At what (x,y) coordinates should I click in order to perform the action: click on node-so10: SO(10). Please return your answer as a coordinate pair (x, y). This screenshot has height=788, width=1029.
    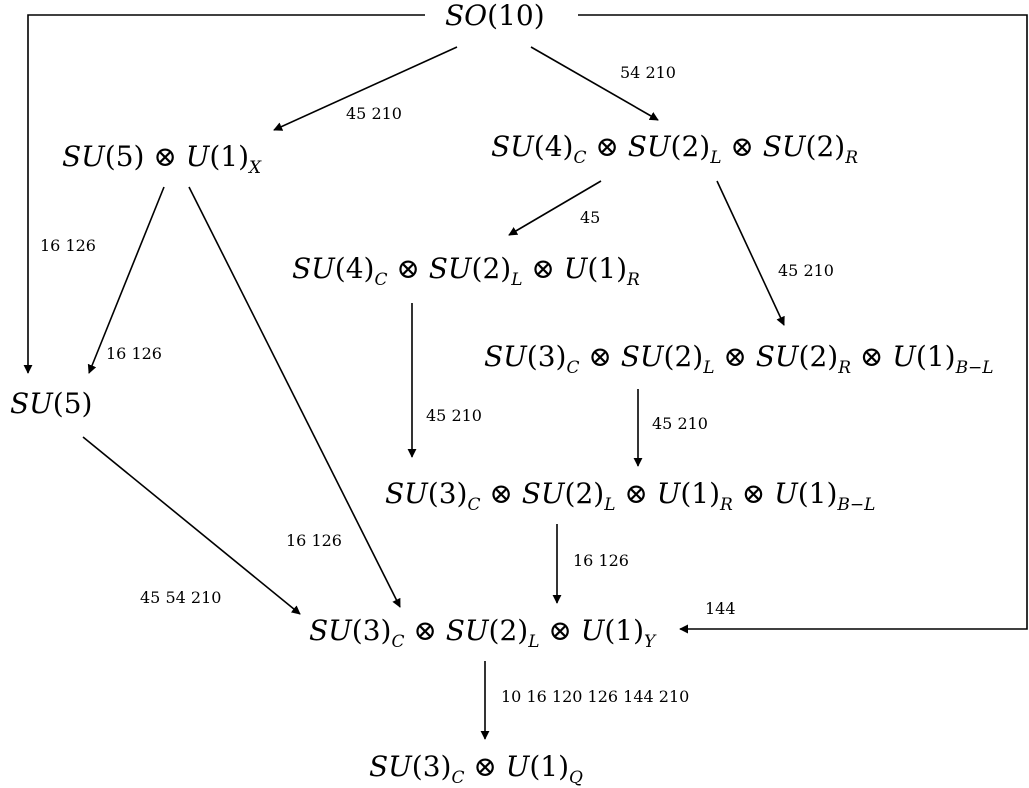
    Looking at the image, I should click on (495, 16).